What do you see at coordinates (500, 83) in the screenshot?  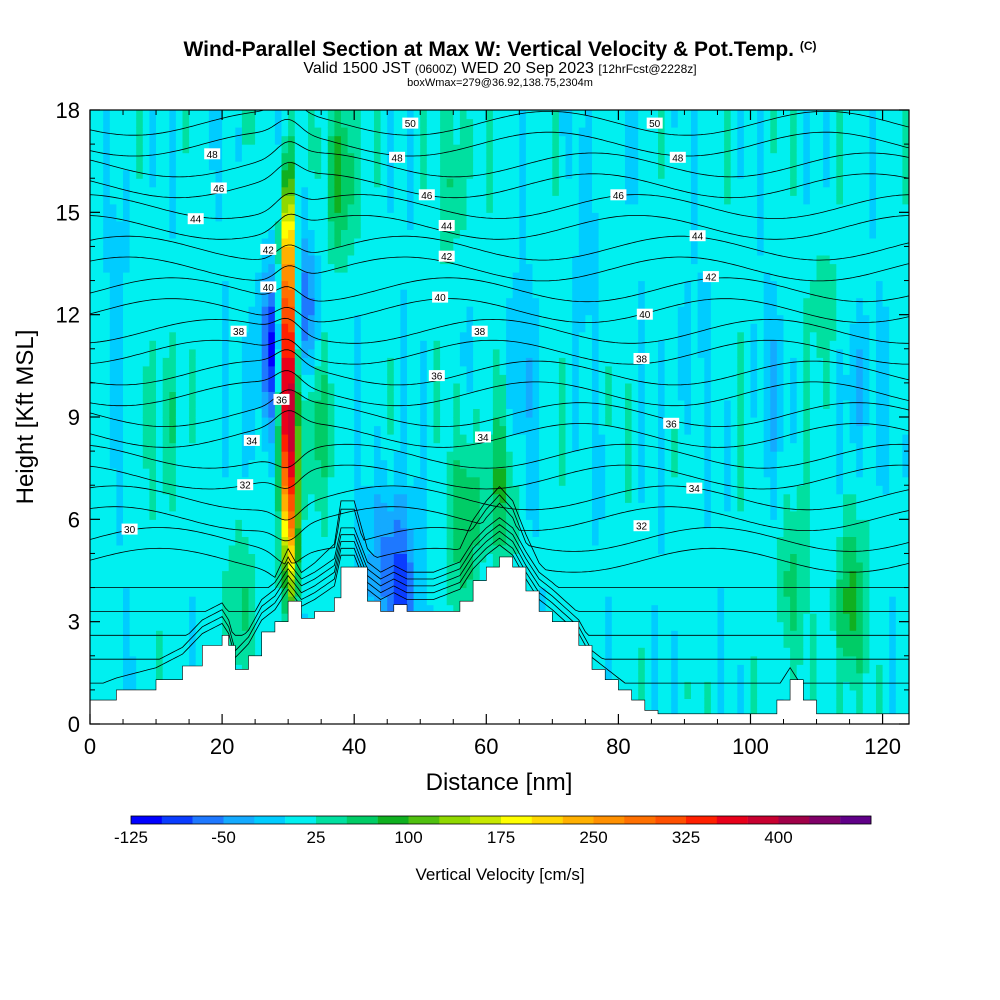 I see `boxwmax-info: boxWmax=279@36.92,138.75,2304m` at bounding box center [500, 83].